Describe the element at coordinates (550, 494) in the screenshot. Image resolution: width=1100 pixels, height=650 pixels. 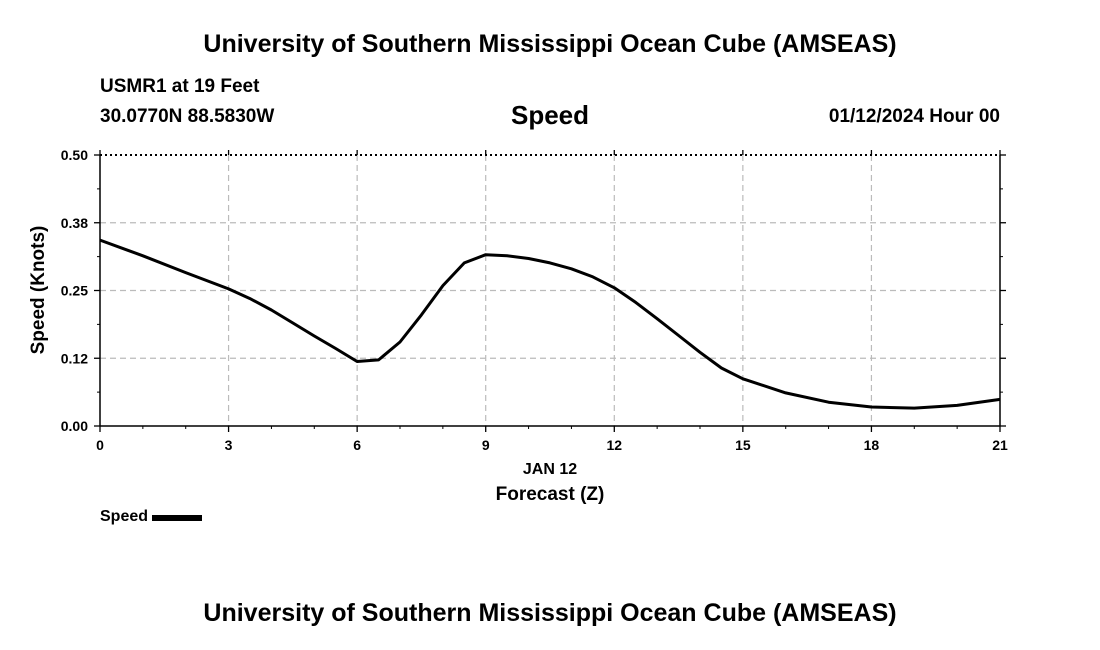
I see `x-axis-label: Forecast (Z)` at that location.